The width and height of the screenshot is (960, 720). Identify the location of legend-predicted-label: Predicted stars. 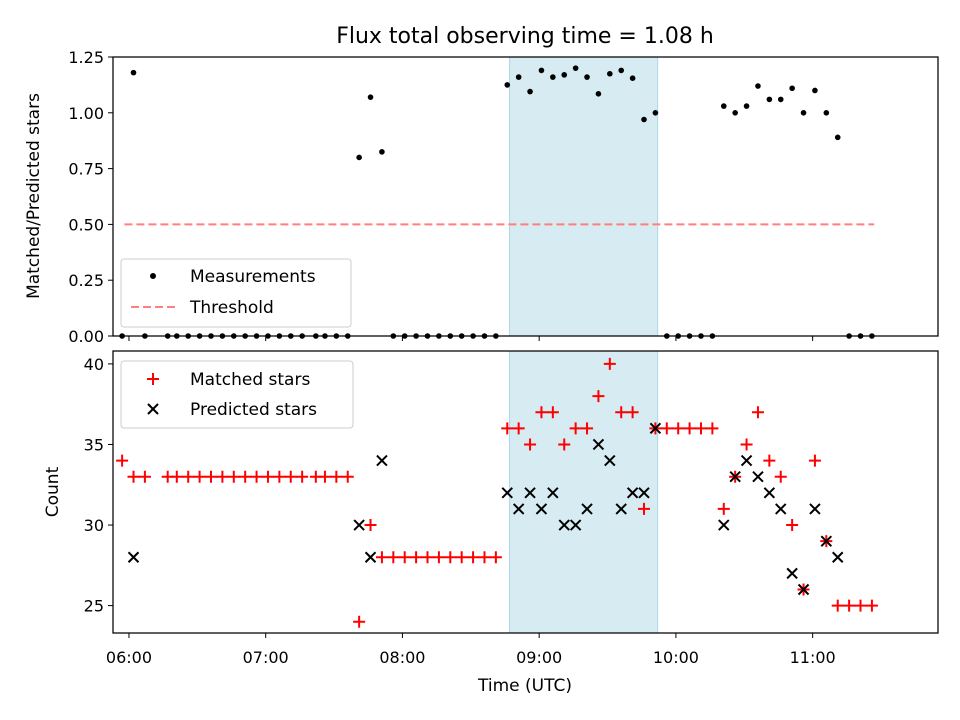
(253, 410).